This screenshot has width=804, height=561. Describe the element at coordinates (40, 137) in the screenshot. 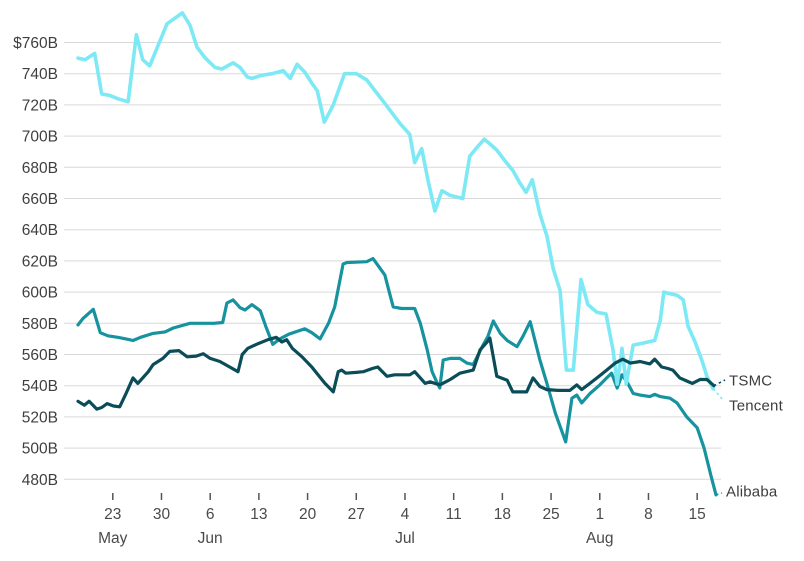

I see `y-axis-label: 700B` at that location.